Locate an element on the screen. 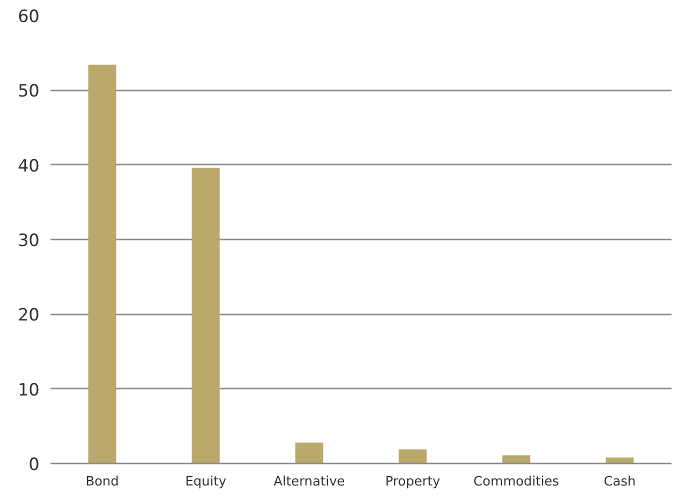 The image size is (681, 503). x-tick-label: Commodities is located at coordinates (516, 482).